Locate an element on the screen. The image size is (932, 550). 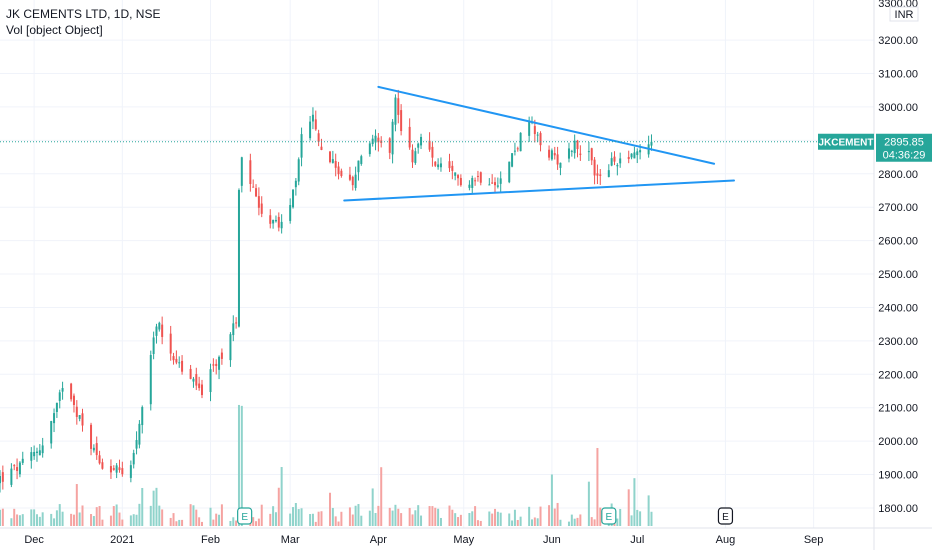
time-tick-label: Aug is located at coordinates (726, 540).